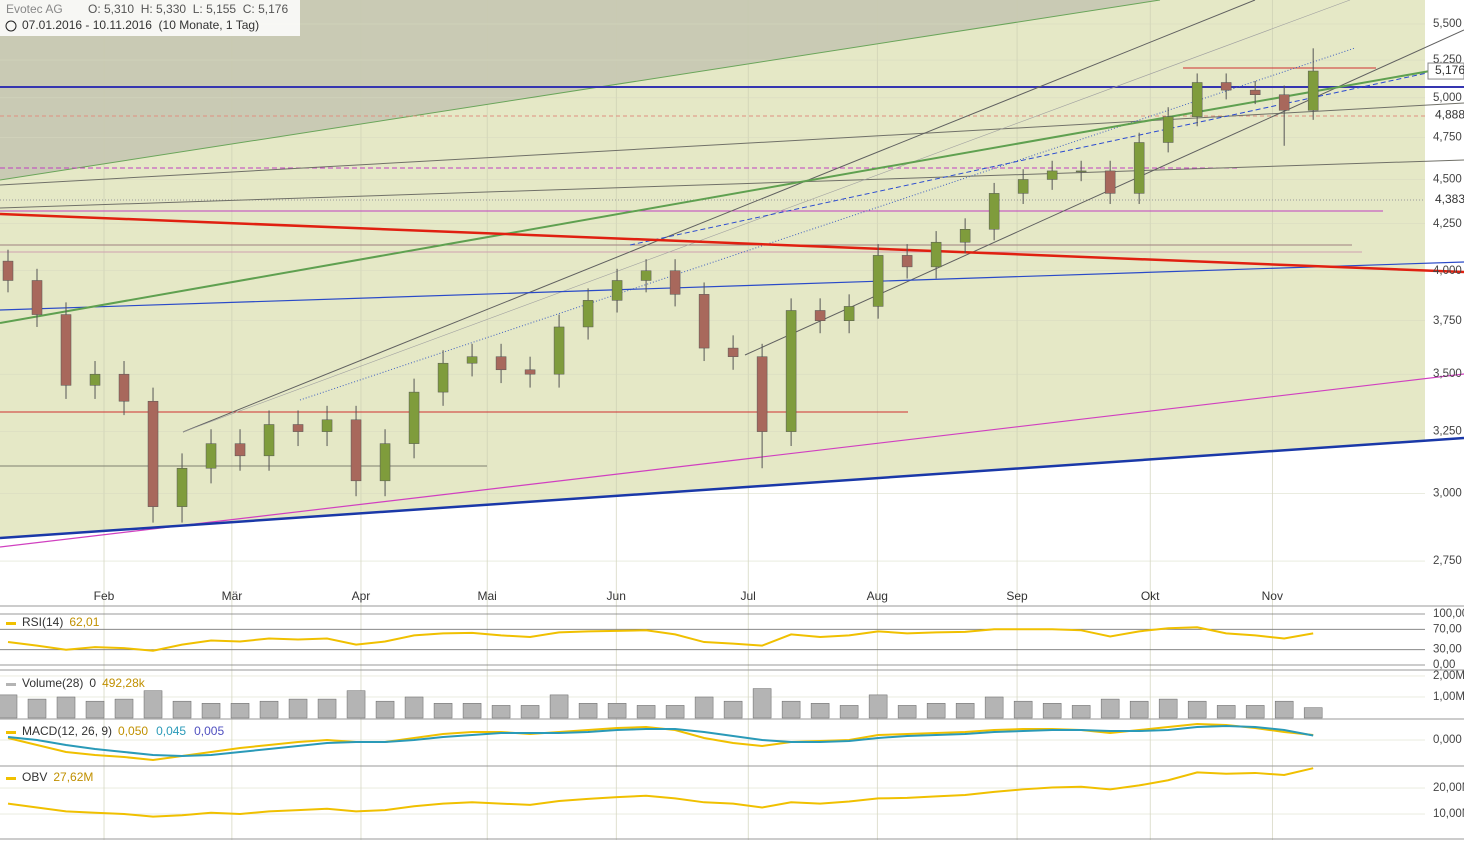 Image resolution: width=1464 pixels, height=841 pixels. Describe the element at coordinates (11, 26) in the screenshot. I see `clock-icon` at that location.